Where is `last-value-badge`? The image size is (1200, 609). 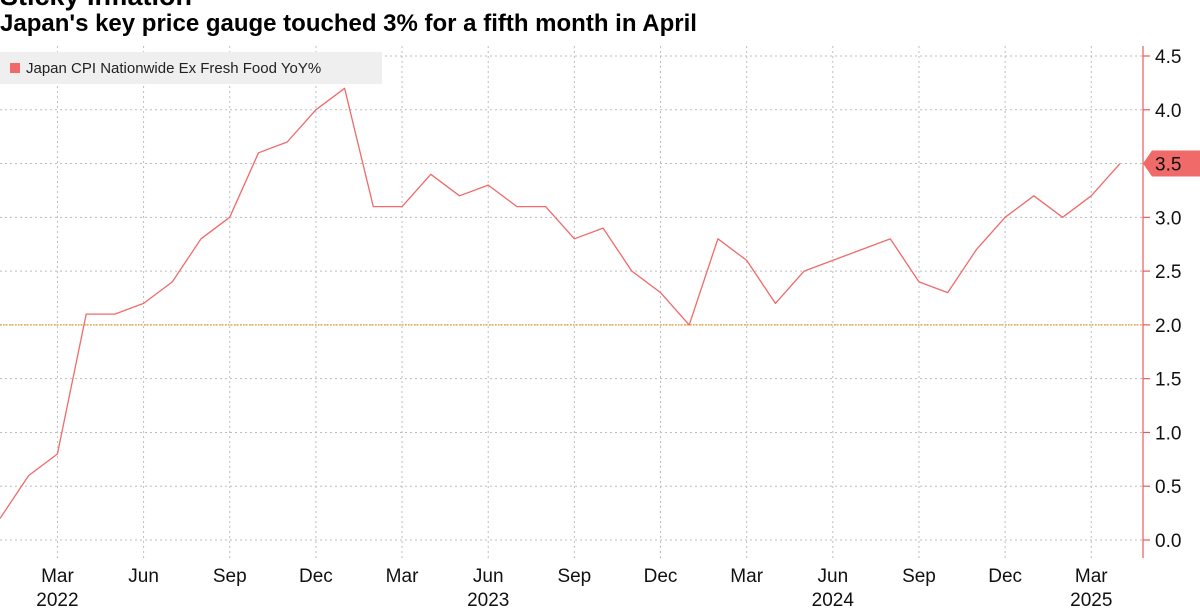 last-value-badge is located at coordinates (1171, 163).